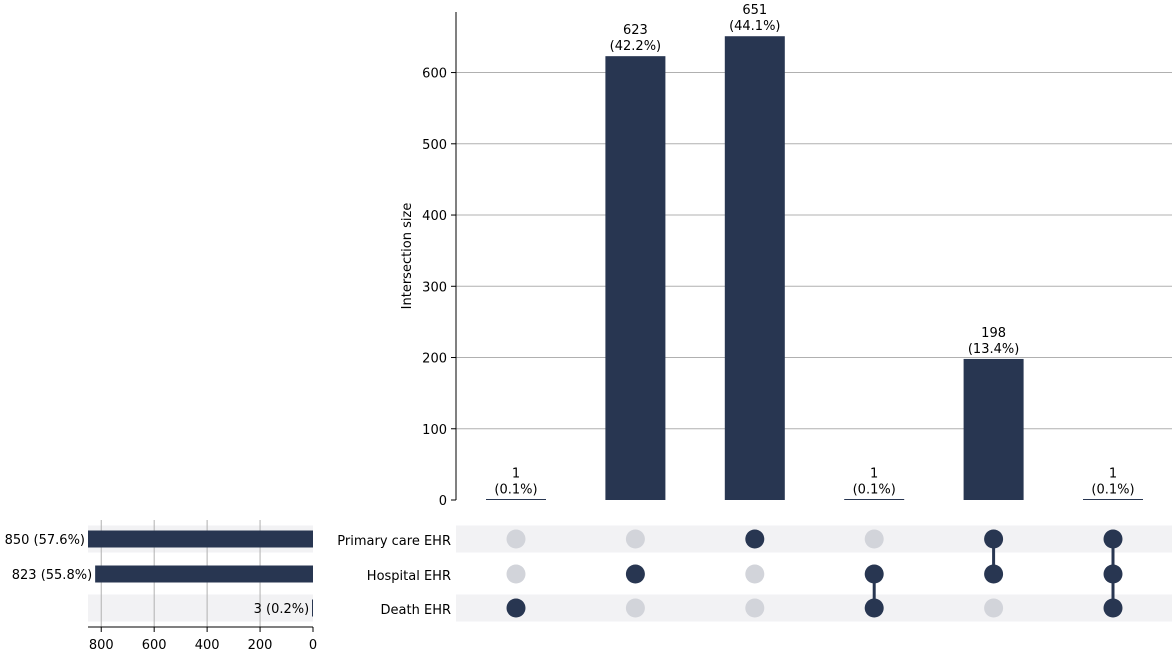  What do you see at coordinates (407, 256) in the screenshot?
I see `y-axis-label: Intersection size` at bounding box center [407, 256].